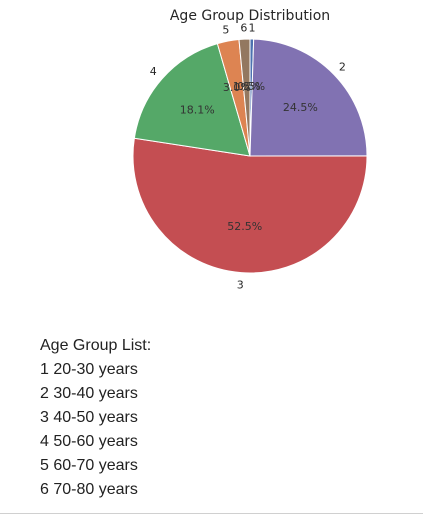 The width and height of the screenshot is (423, 517). Describe the element at coordinates (89, 417) in the screenshot. I see `age-group-item-3: 3 40-50 years` at that location.